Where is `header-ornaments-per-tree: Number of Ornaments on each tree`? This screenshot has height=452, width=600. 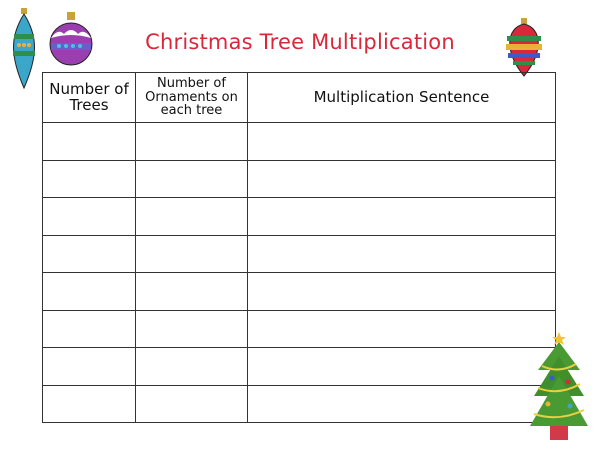
header-ornaments-per-tree: Number of Ornaments on each tree is located at coordinates (191, 97).